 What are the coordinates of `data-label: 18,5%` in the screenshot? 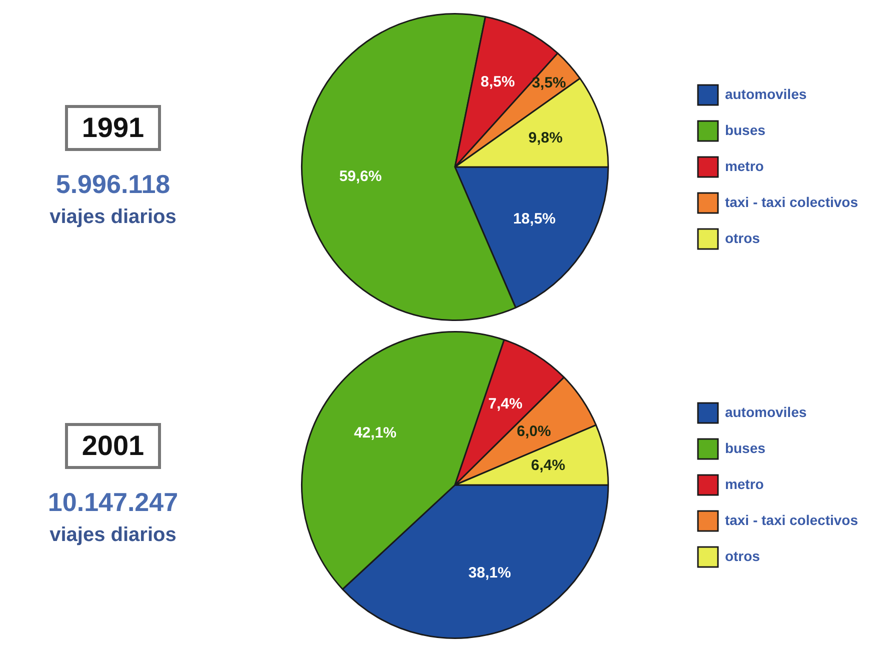 It's located at (534, 219).